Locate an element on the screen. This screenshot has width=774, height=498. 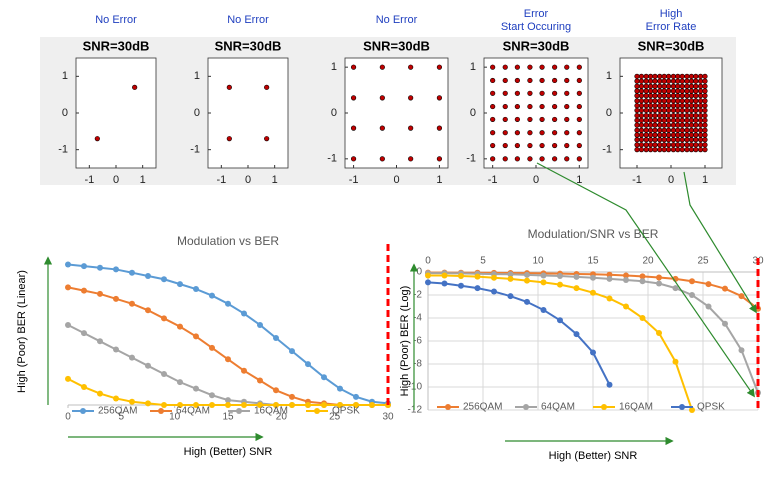
x-tick-label: 0 is located at coordinates (671, 180).